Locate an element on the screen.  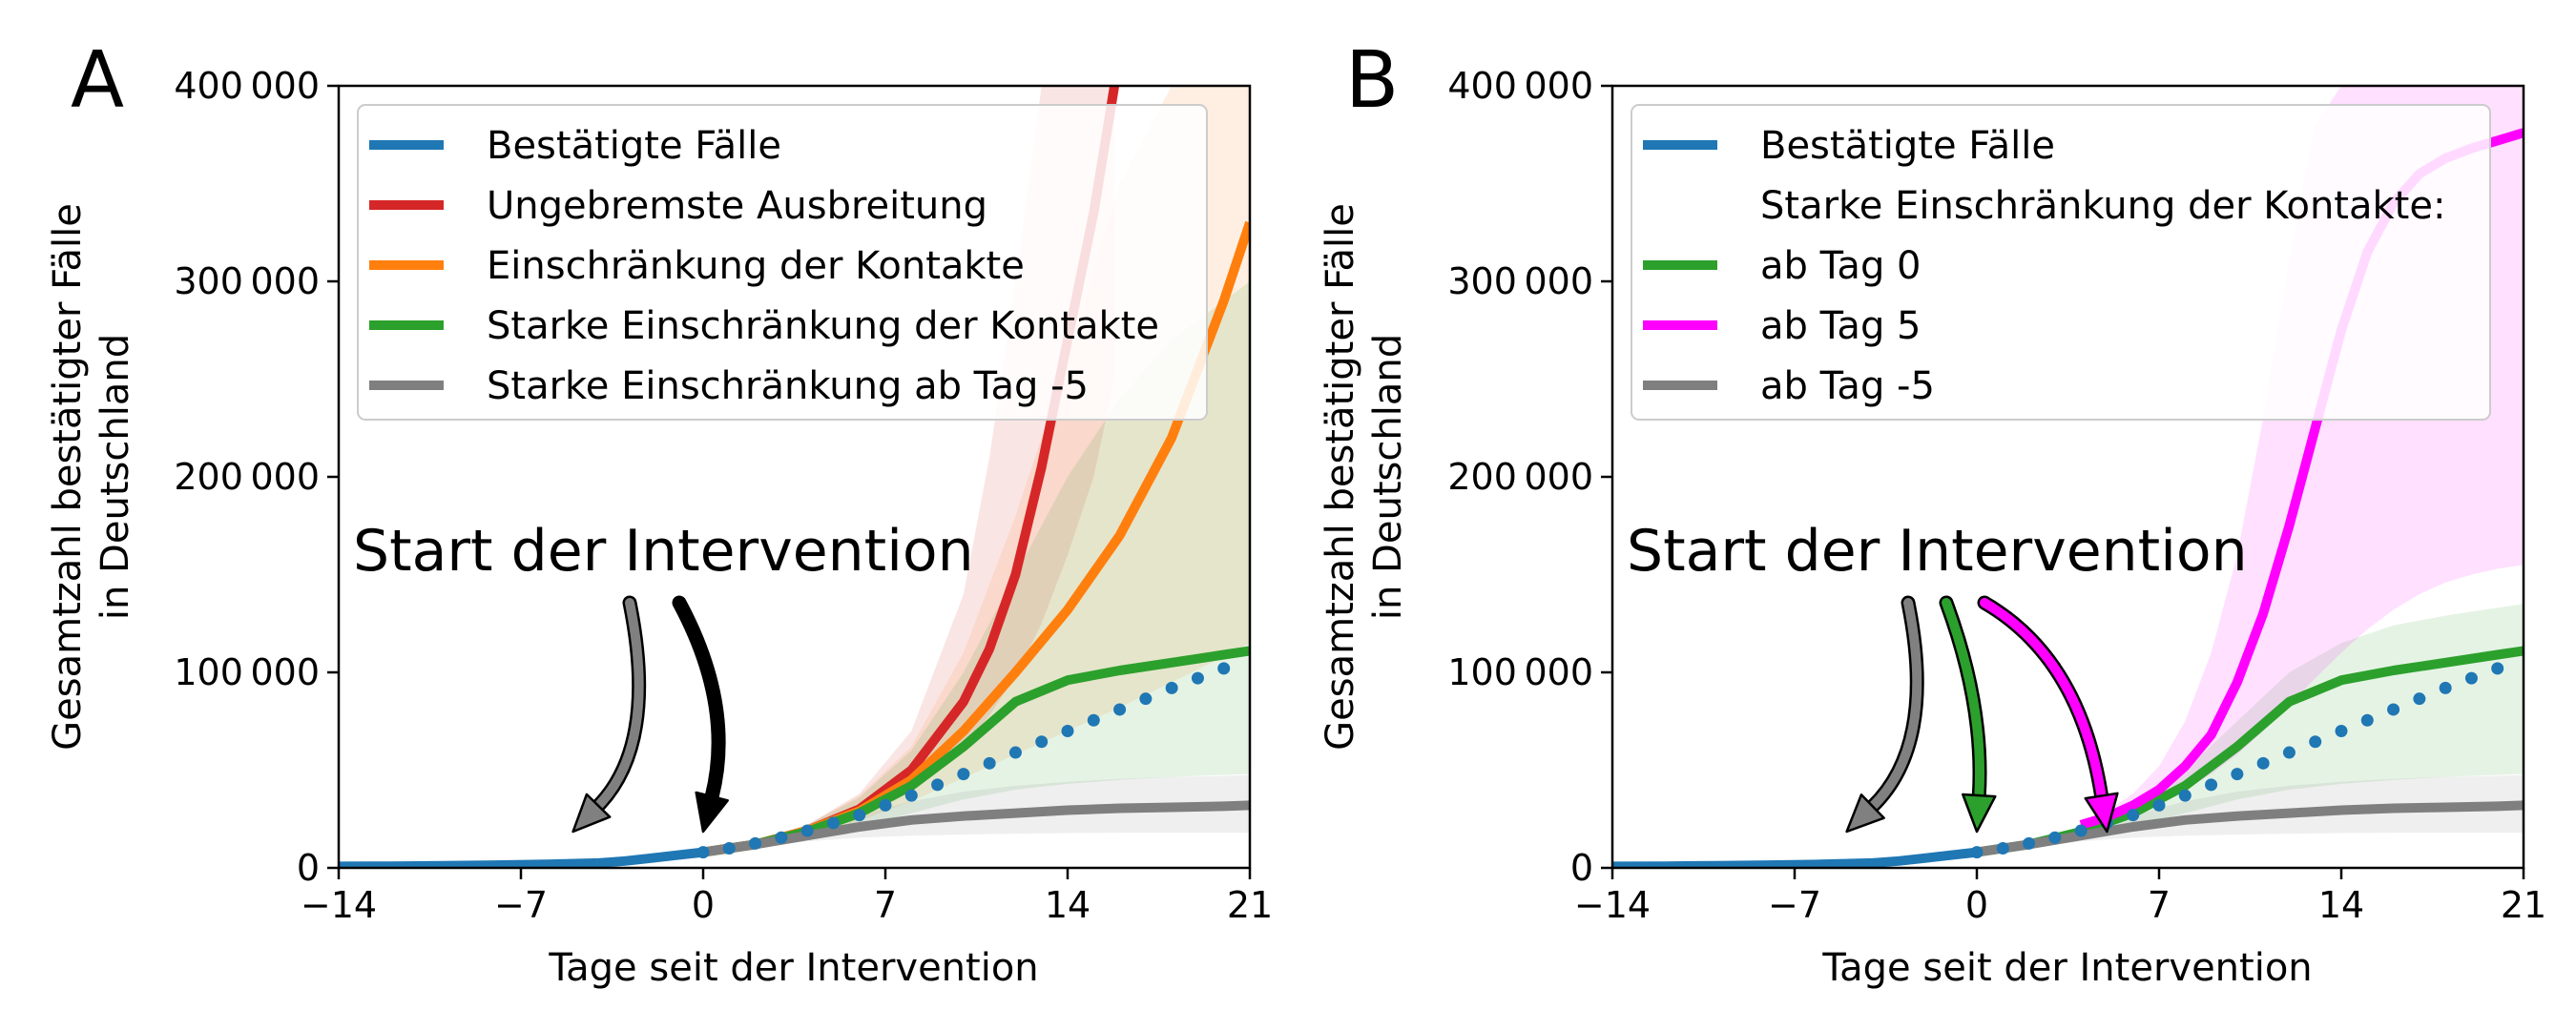
band-ungebremste-ausbreitung is located at coordinates (909, 469).